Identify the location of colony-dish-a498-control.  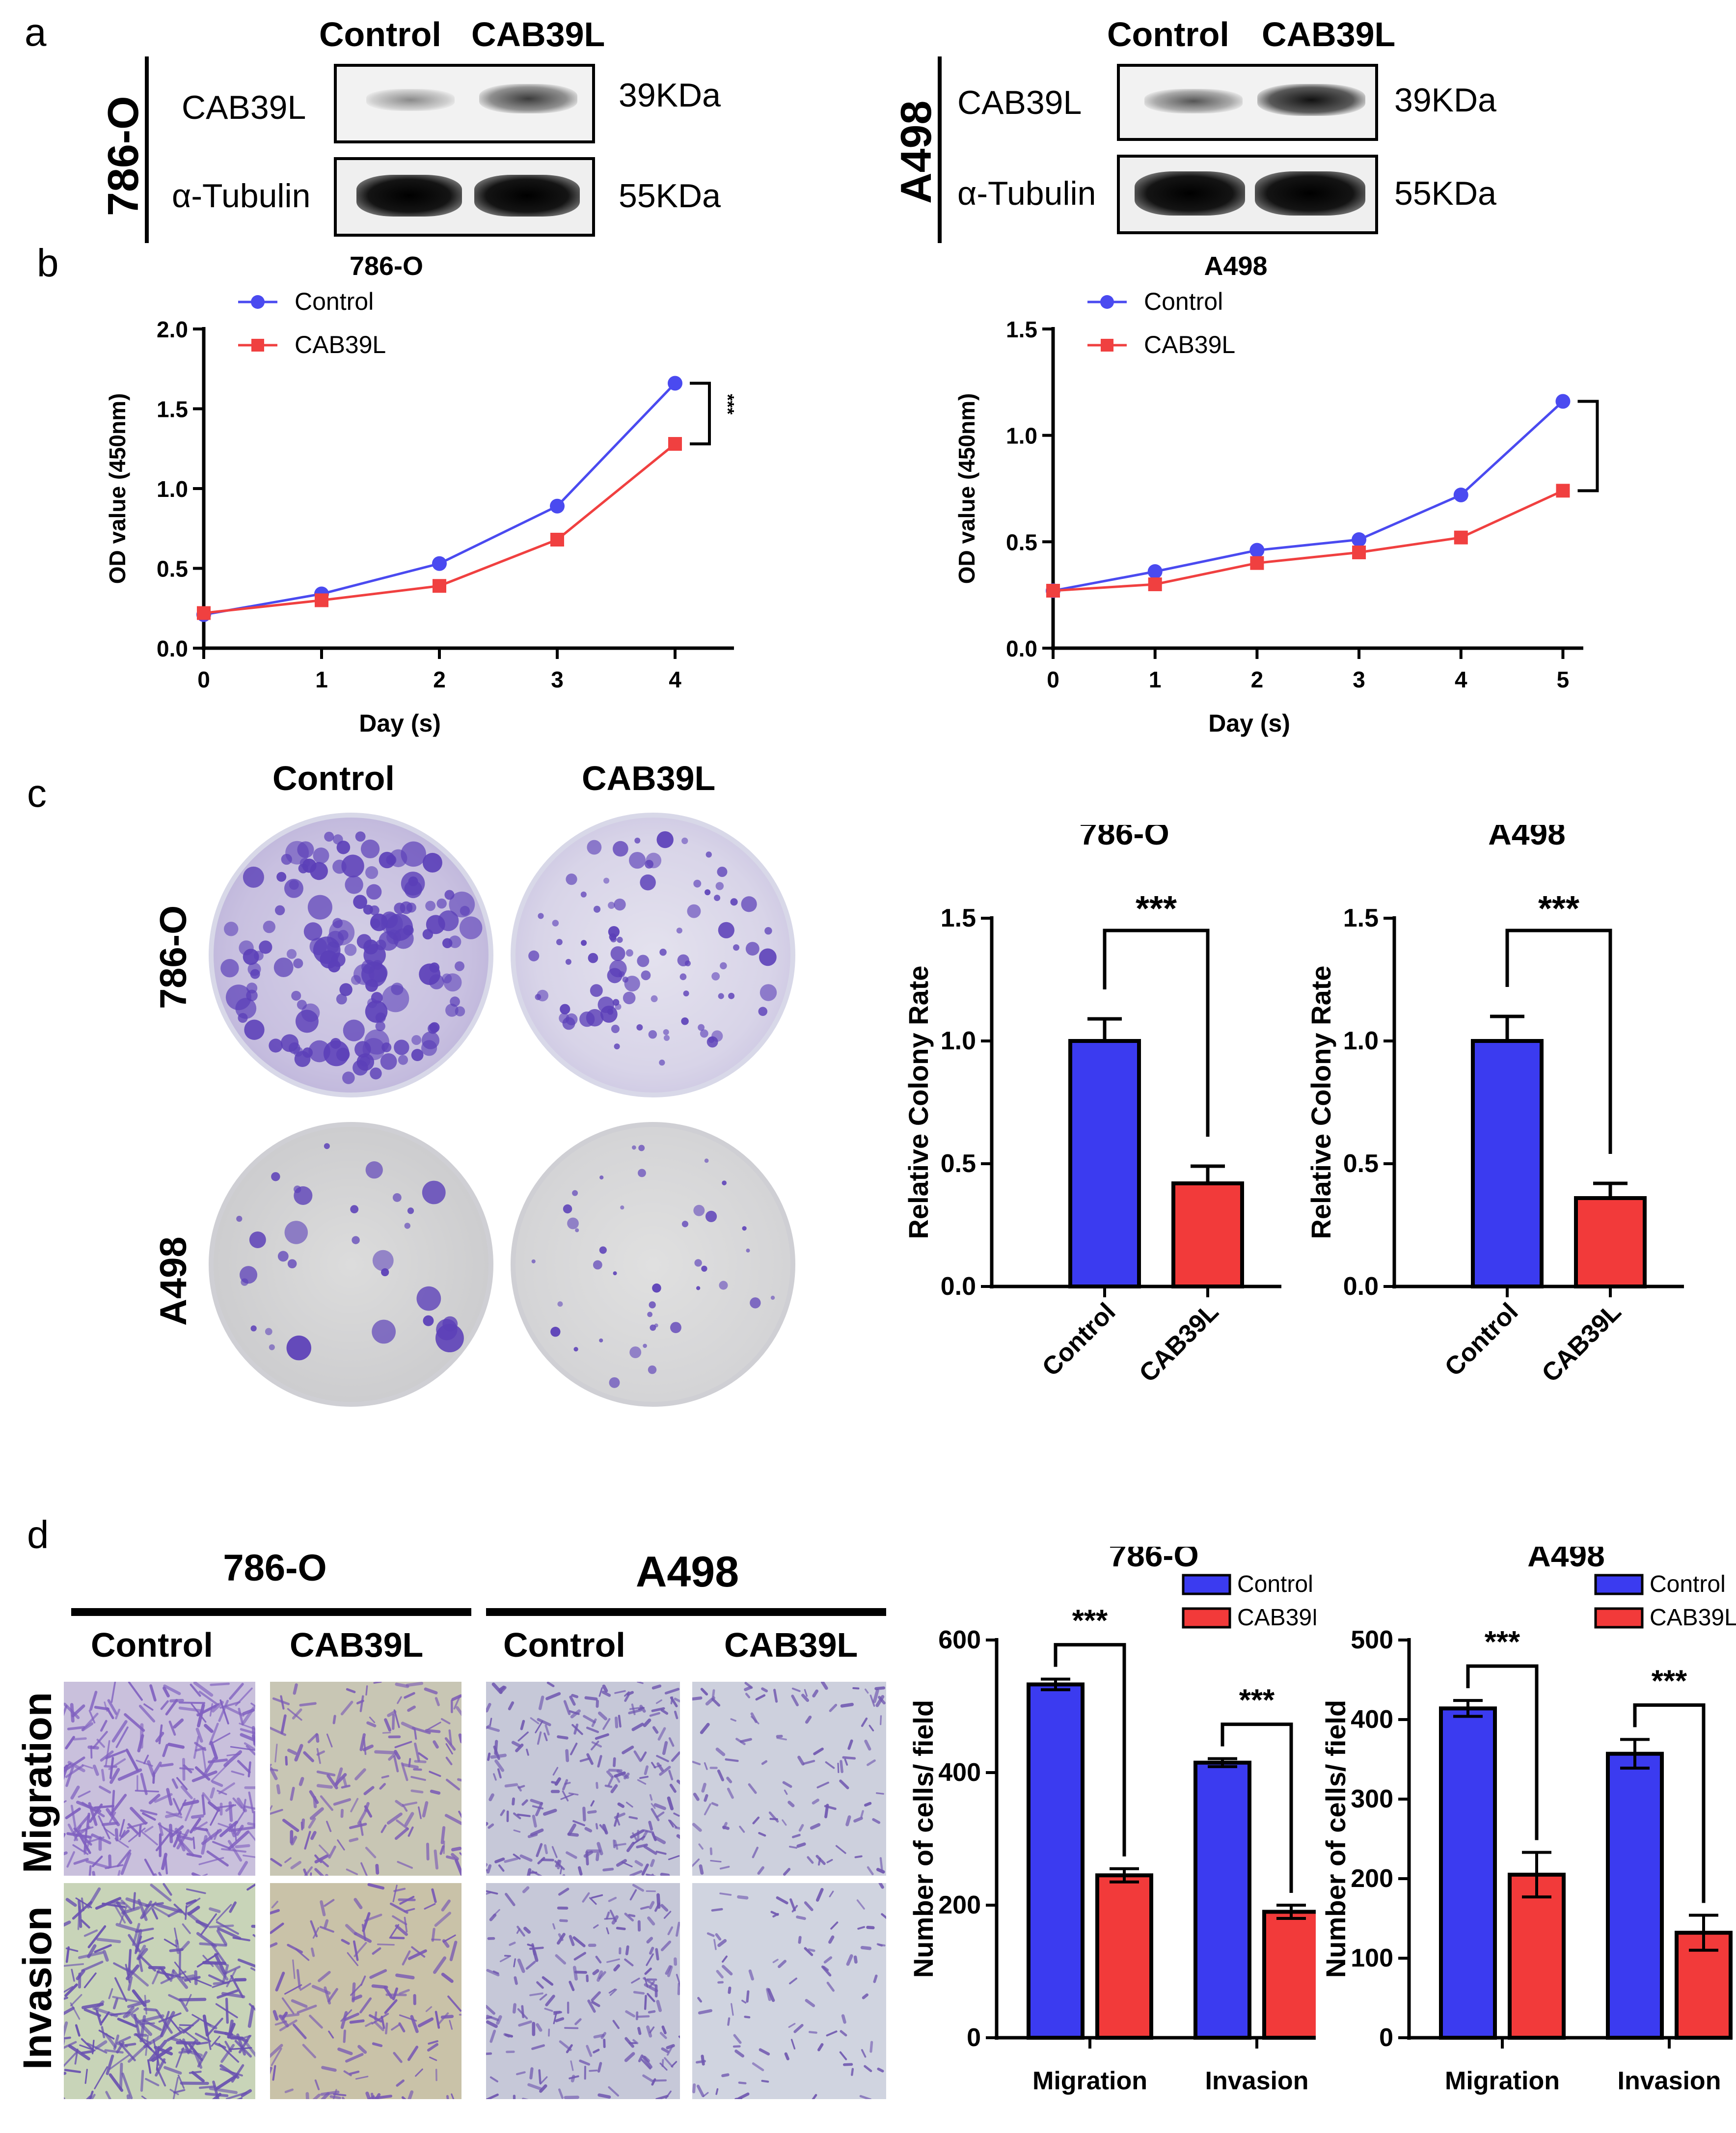
(351, 1264).